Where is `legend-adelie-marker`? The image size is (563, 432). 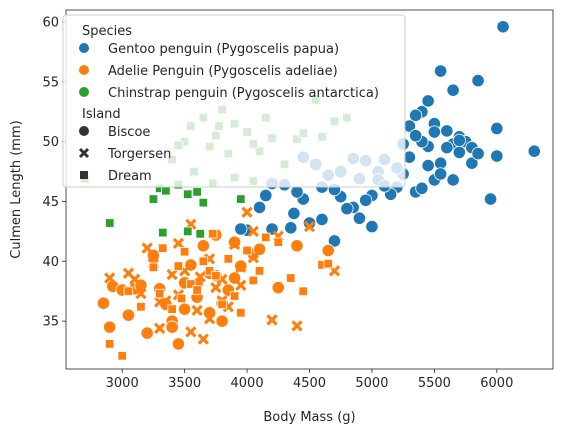
legend-adelie-marker is located at coordinates (84, 70).